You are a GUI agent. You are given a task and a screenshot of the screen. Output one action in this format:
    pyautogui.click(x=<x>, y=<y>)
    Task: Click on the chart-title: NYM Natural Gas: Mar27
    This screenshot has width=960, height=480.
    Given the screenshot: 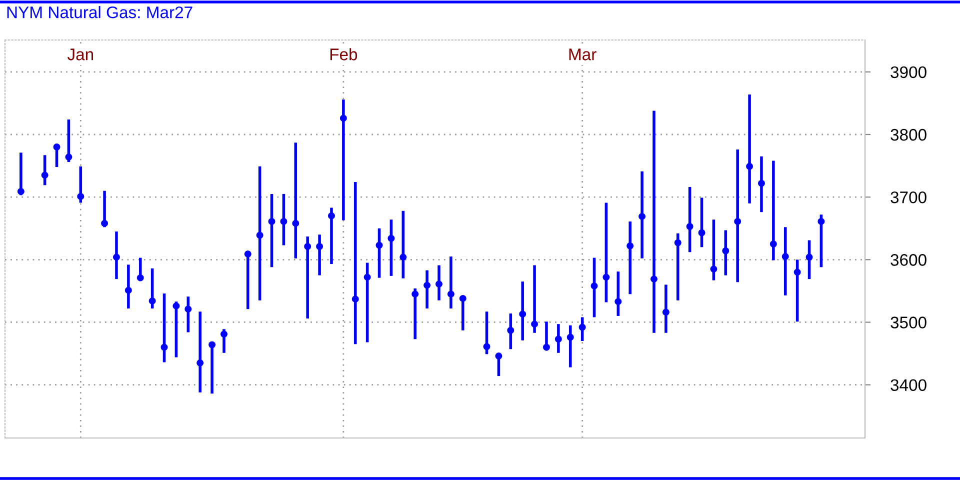 What is the action you would take?
    pyautogui.click(x=99, y=12)
    